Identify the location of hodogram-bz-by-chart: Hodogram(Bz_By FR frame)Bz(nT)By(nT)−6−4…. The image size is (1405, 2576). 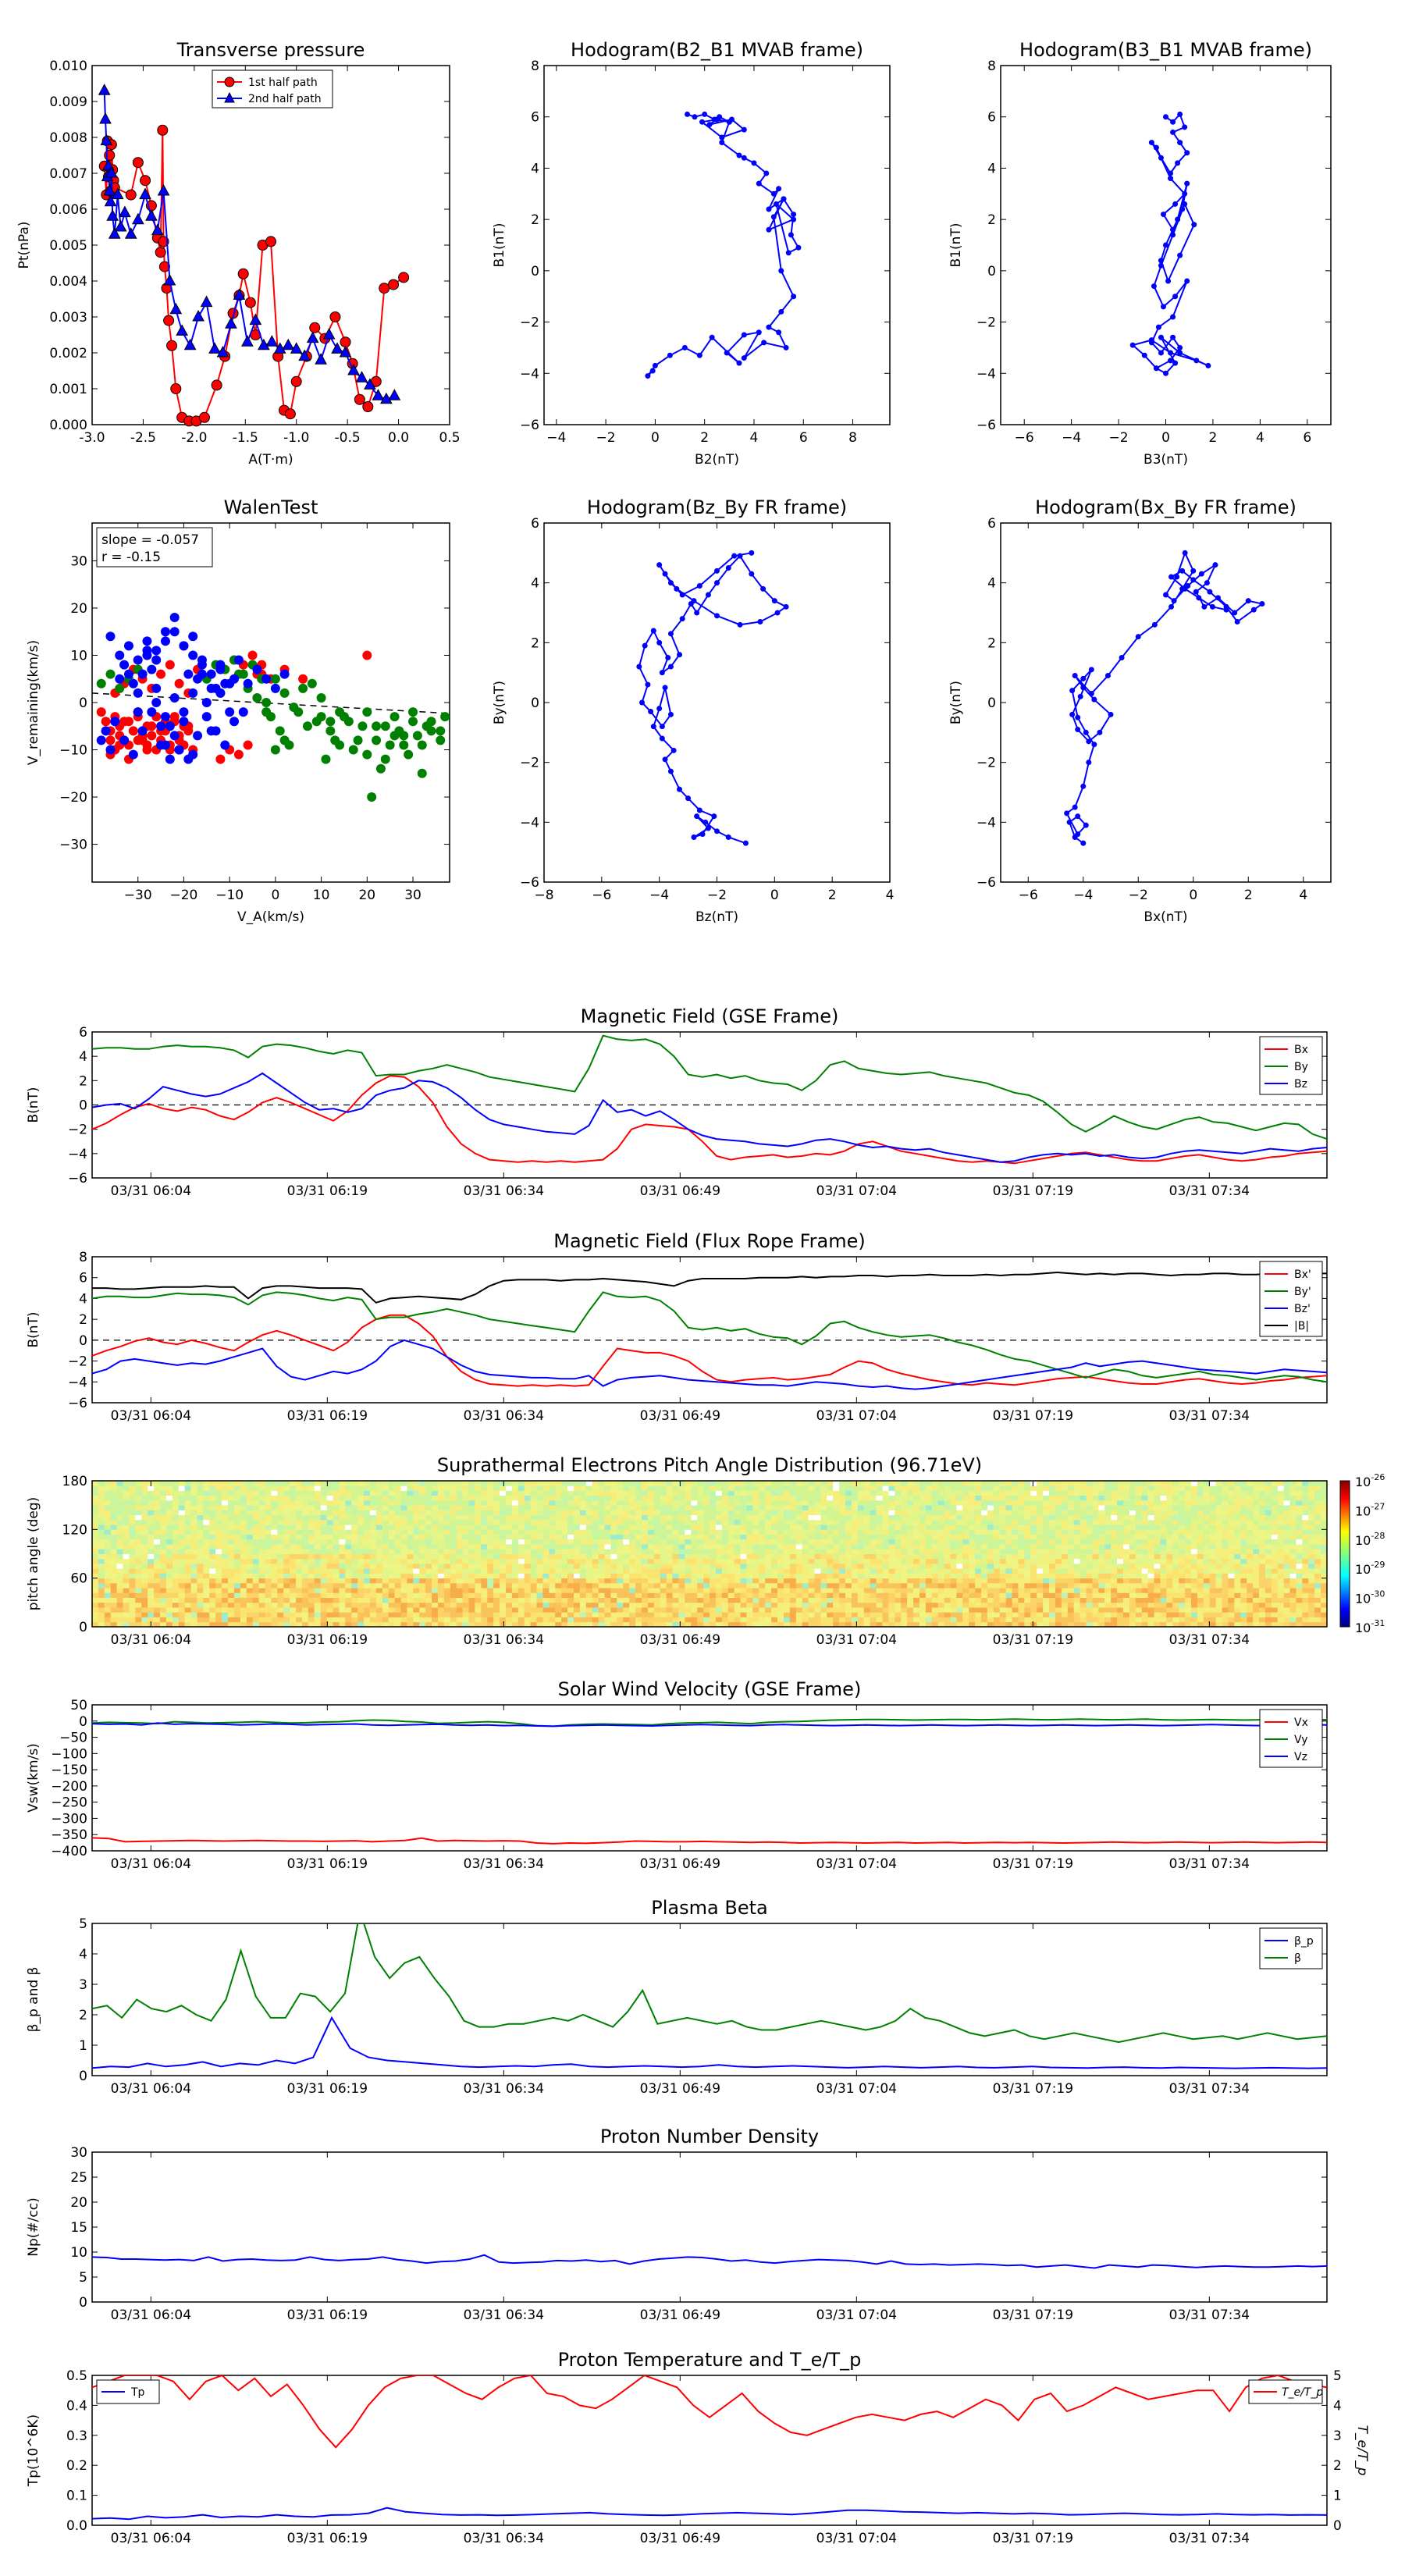
(693, 710).